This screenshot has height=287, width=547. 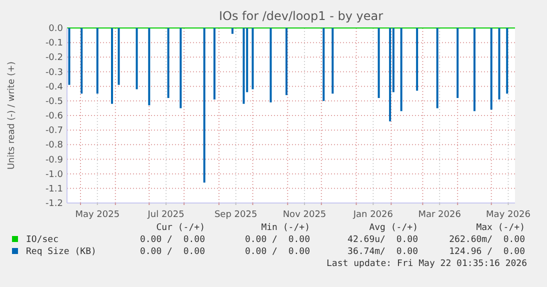 I want to click on y-tick-label: -0.1, so click(x=54, y=43).